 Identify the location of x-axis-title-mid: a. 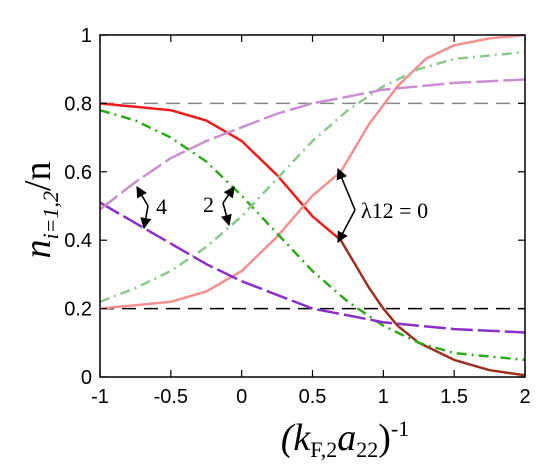
(346, 438).